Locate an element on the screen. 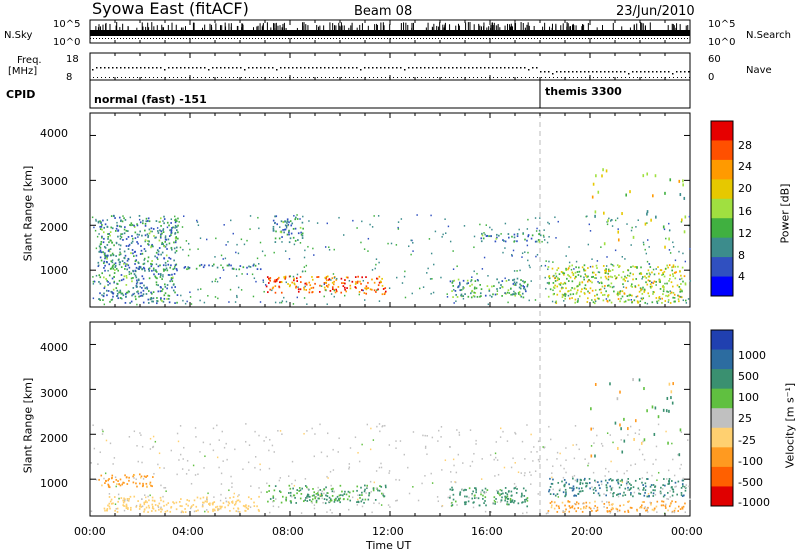  nsearch-label: N.Search is located at coordinates (769, 35).